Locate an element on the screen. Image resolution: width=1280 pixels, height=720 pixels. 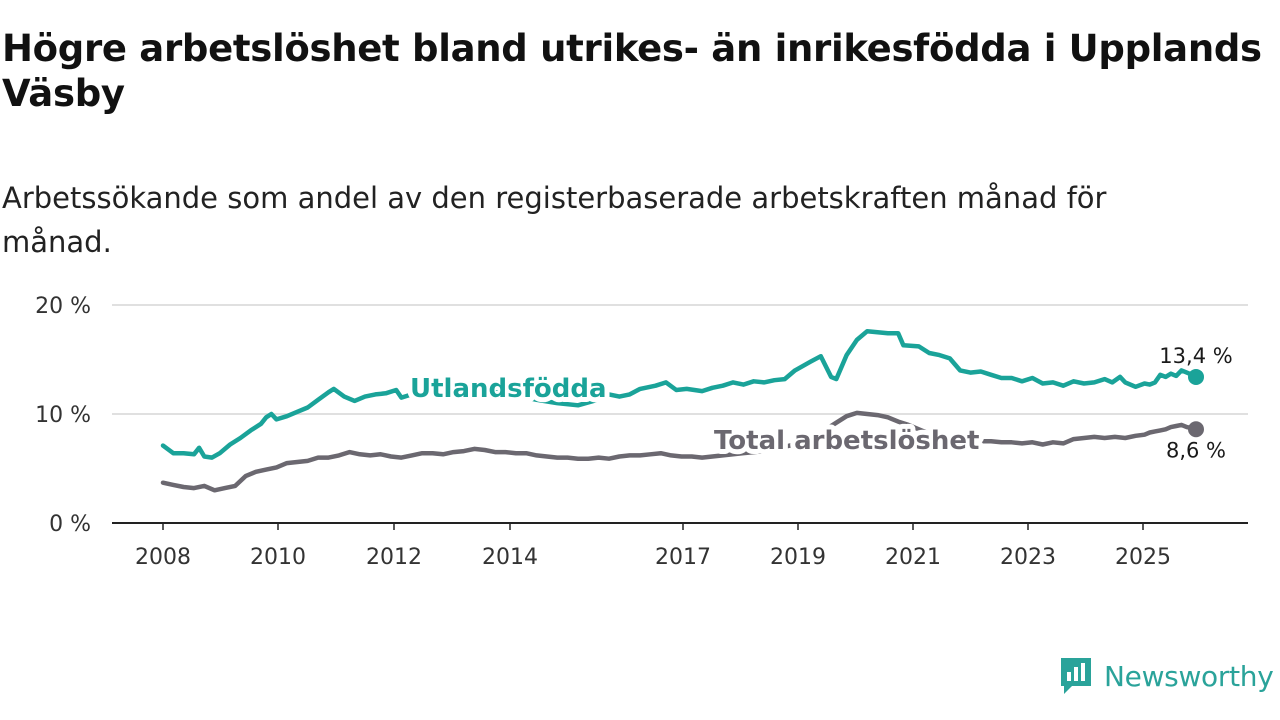
x-tick-label: 2023 is located at coordinates (1028, 557).